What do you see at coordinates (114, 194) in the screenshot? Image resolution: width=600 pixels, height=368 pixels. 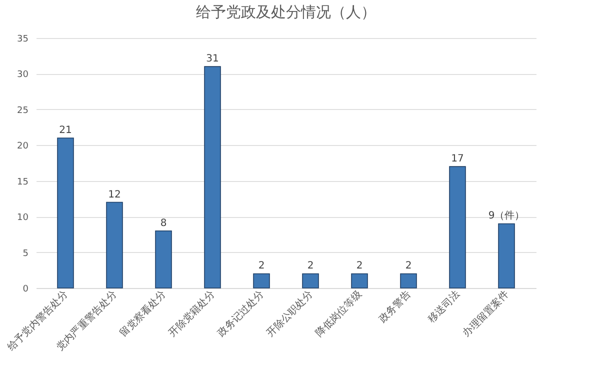 I see `data-label: 12` at bounding box center [114, 194].